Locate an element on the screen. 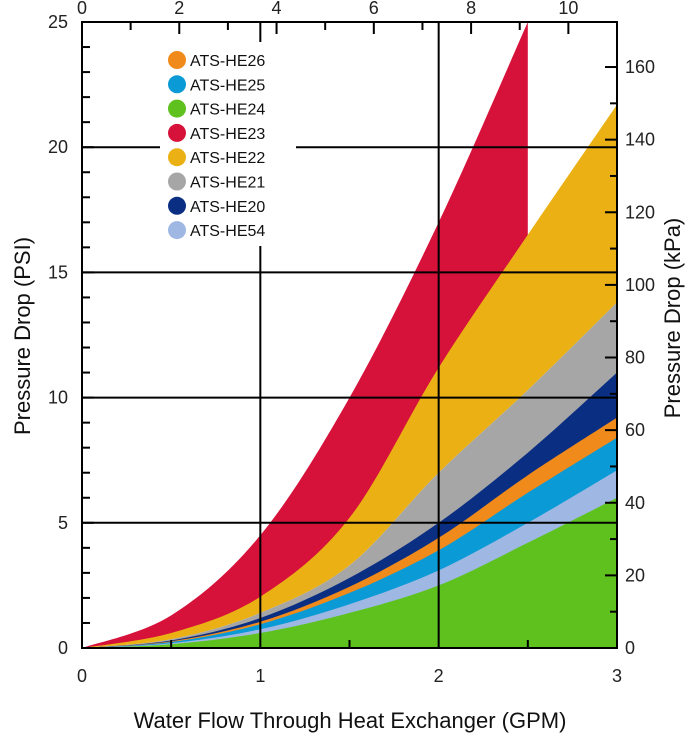  legend-label: ATS-HE24 is located at coordinates (227, 110).